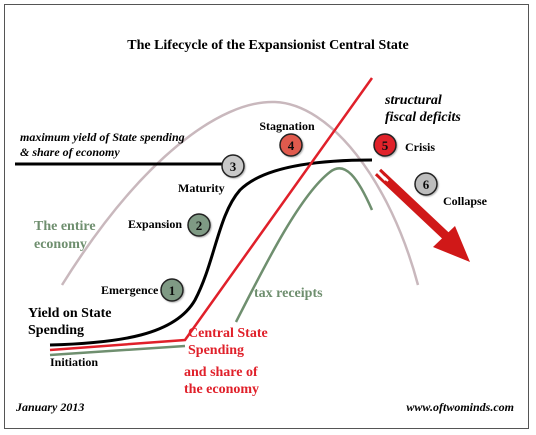 This screenshot has width=536, height=435. I want to click on stage-label-crisis: Crisis, so click(420, 147).